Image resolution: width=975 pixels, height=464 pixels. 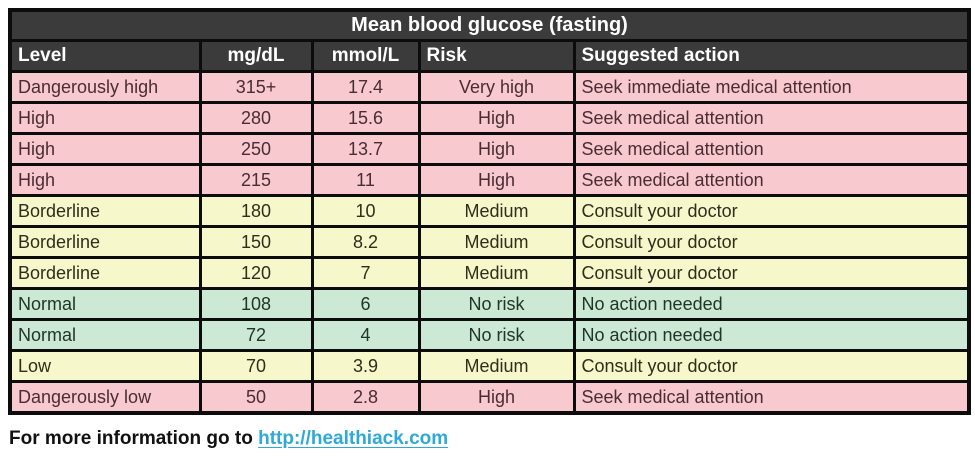 I want to click on footer-link: http://healthiack.com, so click(x=353, y=438).